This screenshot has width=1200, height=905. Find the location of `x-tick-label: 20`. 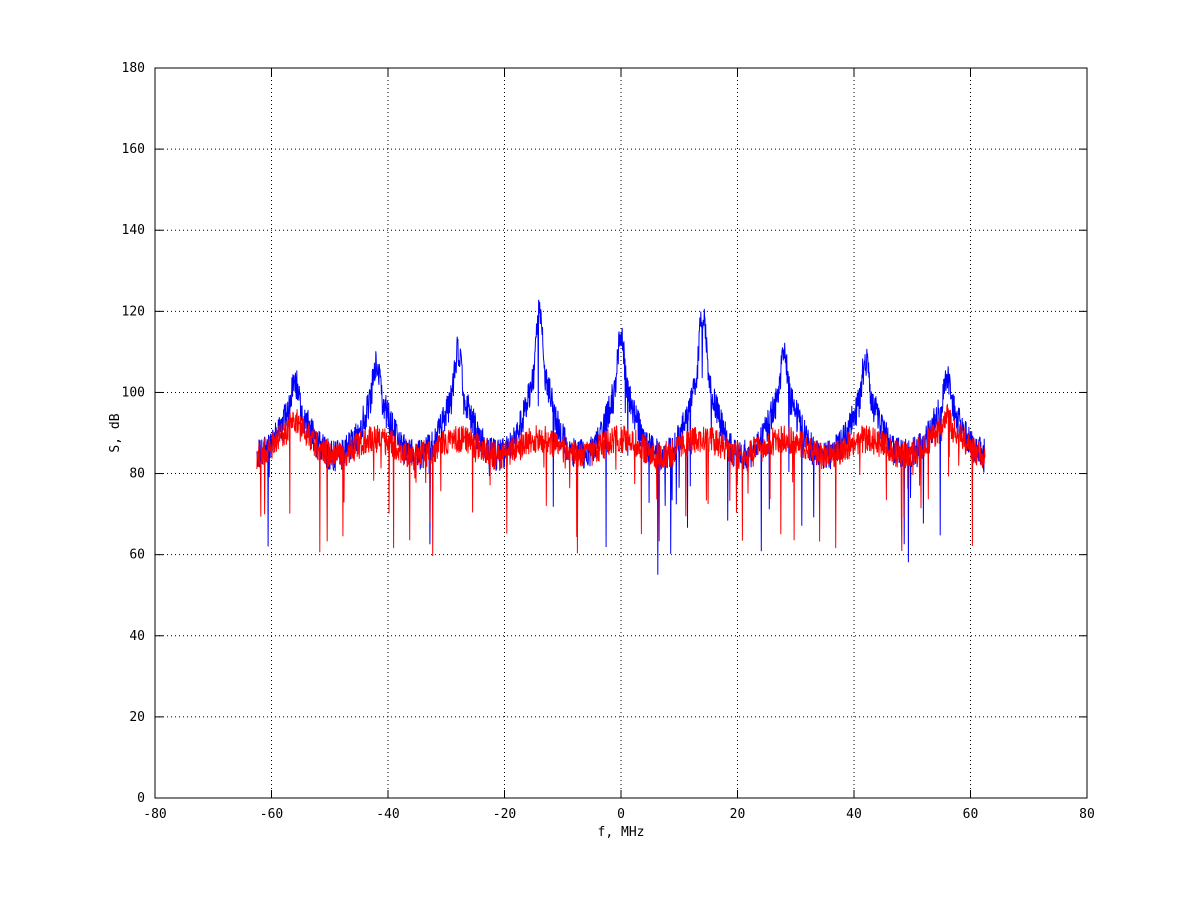

x-tick-label: 20 is located at coordinates (738, 814).